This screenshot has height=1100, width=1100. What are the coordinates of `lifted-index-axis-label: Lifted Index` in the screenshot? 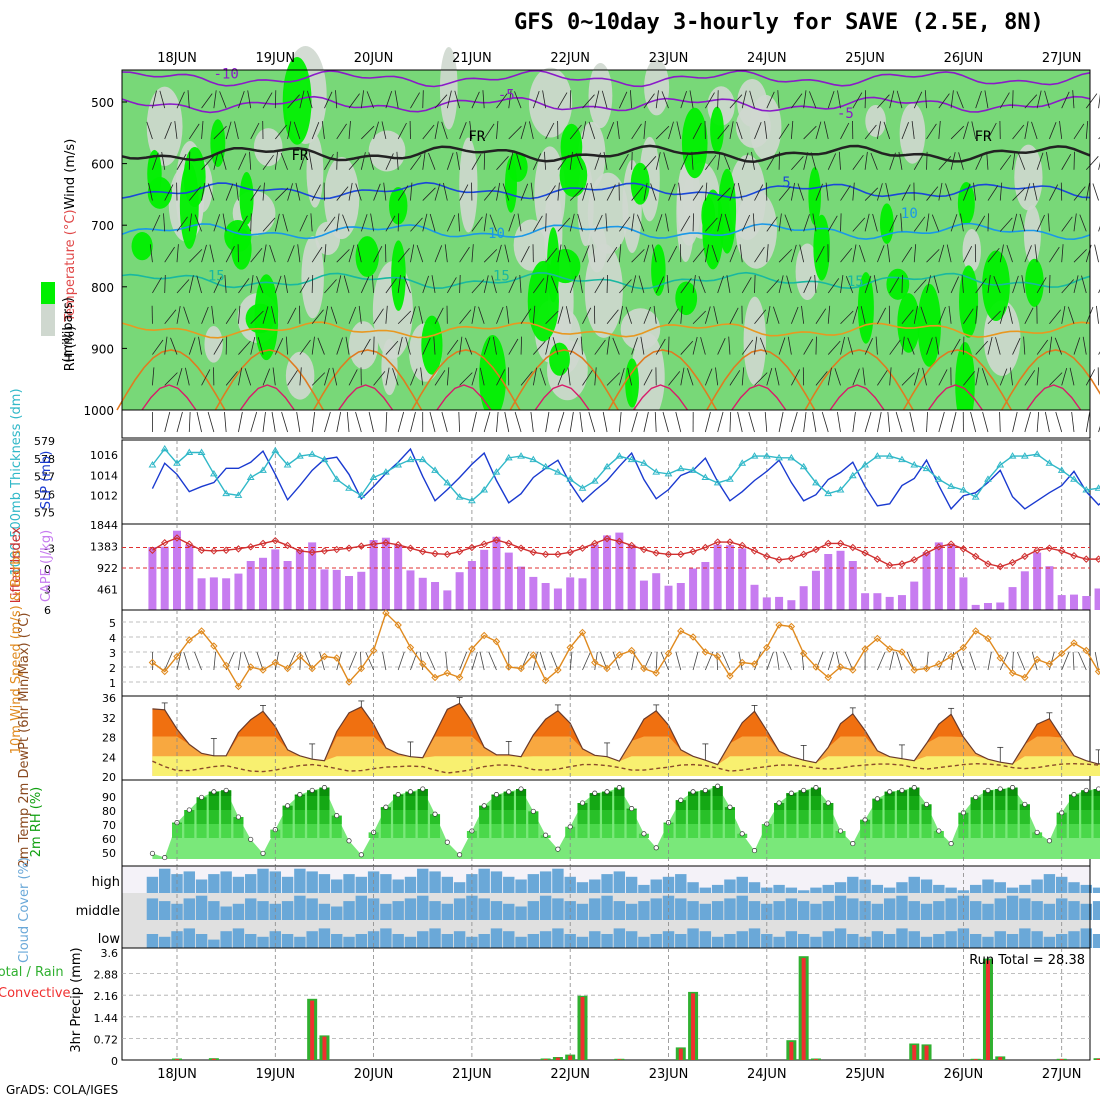 It's located at (16, 564).